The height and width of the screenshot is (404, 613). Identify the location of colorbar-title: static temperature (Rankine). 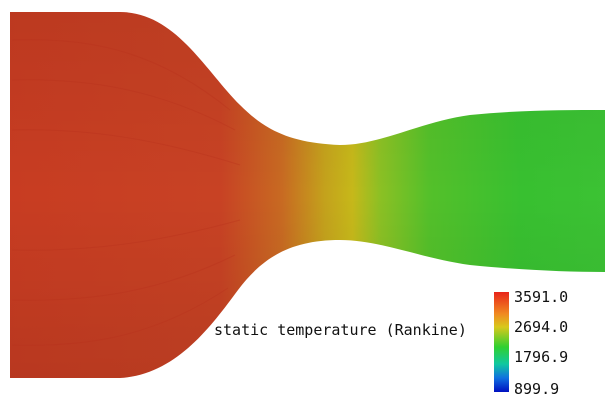
(340, 330).